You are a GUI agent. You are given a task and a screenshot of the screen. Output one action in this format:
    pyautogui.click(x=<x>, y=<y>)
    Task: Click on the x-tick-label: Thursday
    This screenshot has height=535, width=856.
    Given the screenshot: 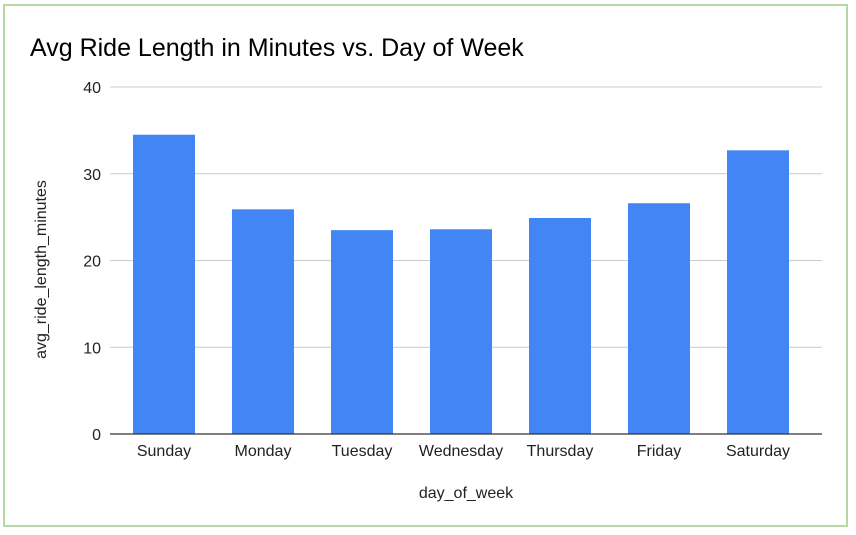 What is the action you would take?
    pyautogui.click(x=560, y=451)
    